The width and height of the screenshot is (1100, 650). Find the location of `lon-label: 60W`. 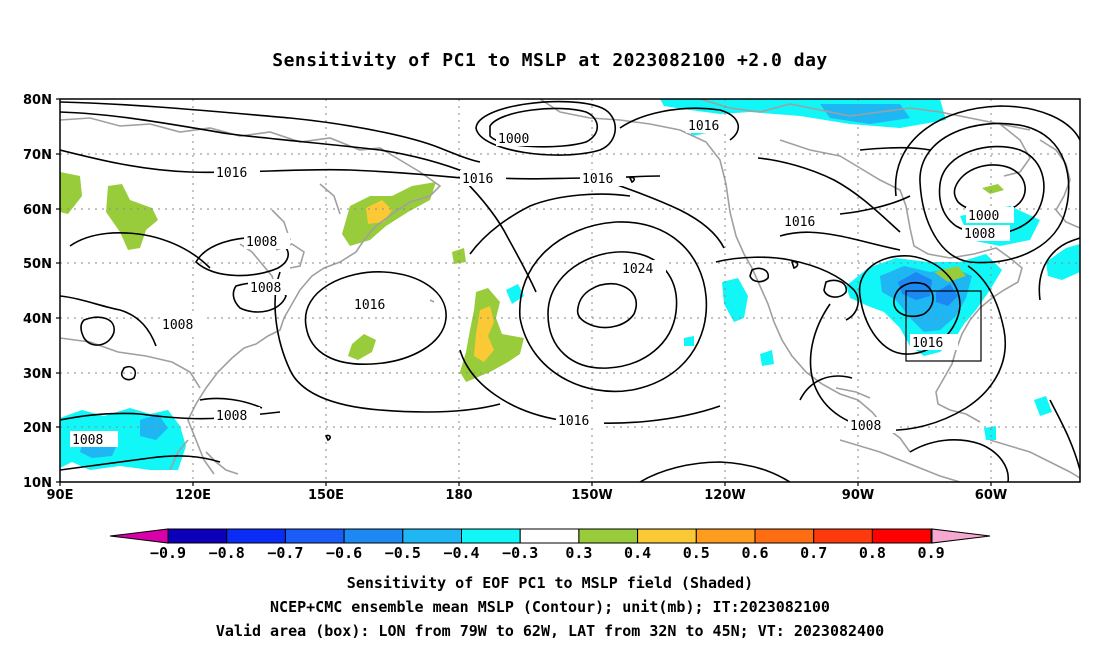

lon-label: 60W is located at coordinates (991, 495).